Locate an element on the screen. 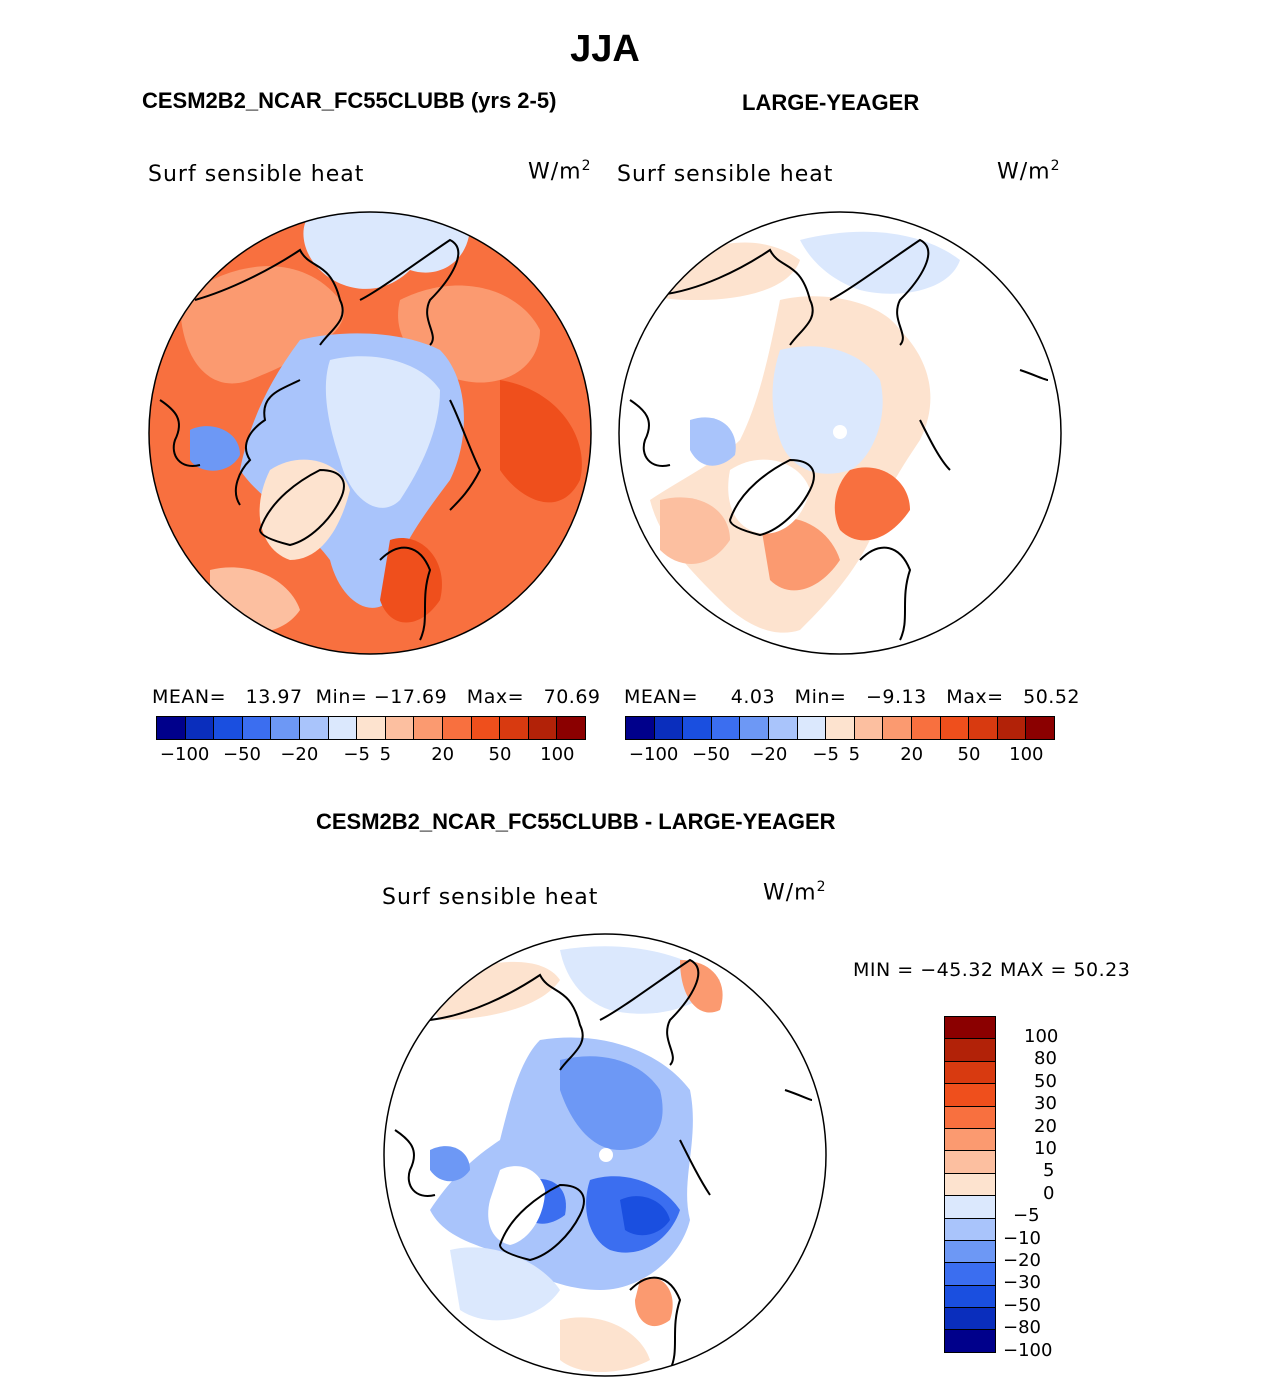 This screenshot has width=1285, height=1383. colorbar-label: 5 is located at coordinates (1049, 1171).